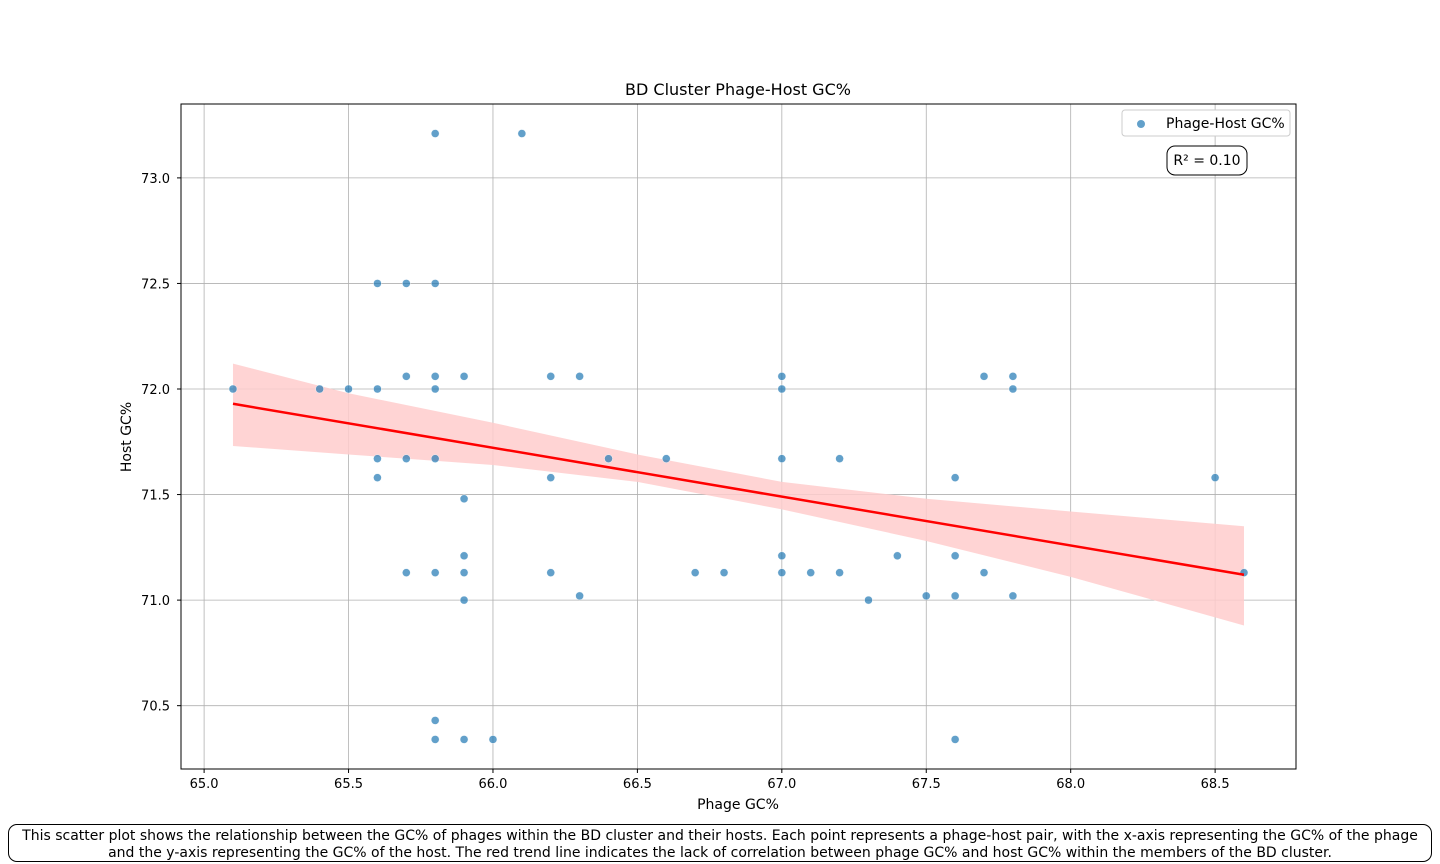  Describe the element at coordinates (161, 443) in the screenshot. I see `y-axis-ticks: 70.5 71.0 71.5 72.0 72.5 73.0` at that location.